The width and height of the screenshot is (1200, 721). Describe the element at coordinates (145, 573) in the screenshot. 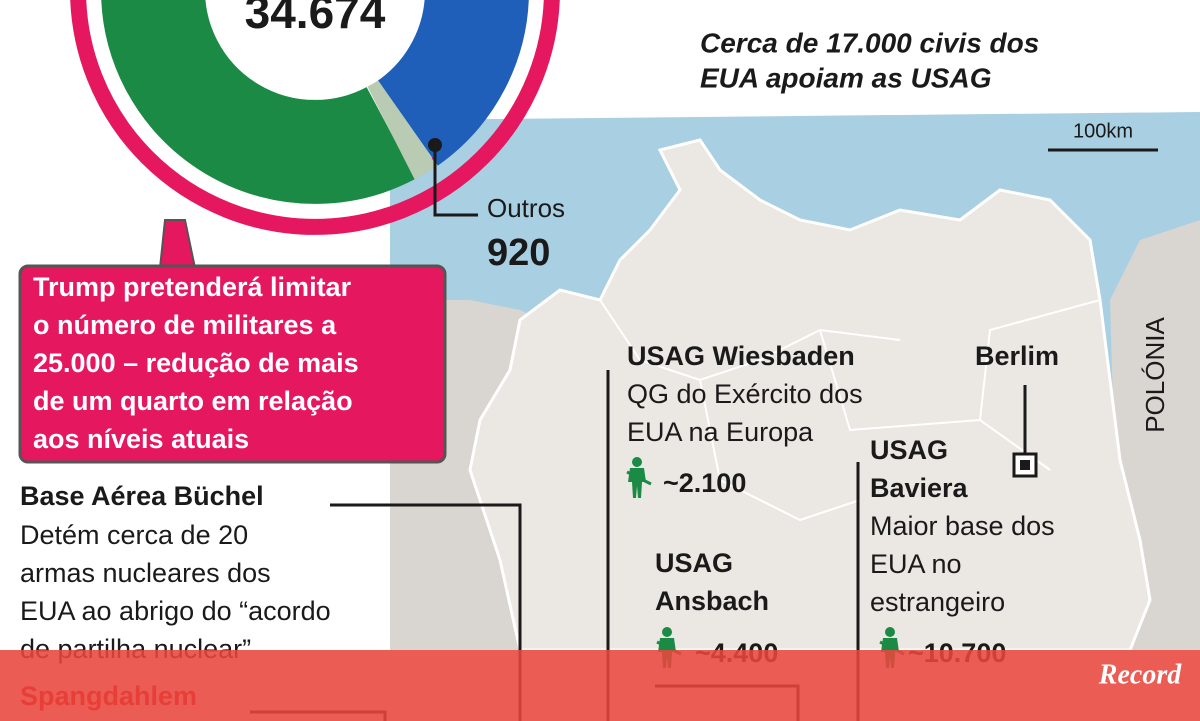

I see `buchel-line: armas nucleares dos` at that location.